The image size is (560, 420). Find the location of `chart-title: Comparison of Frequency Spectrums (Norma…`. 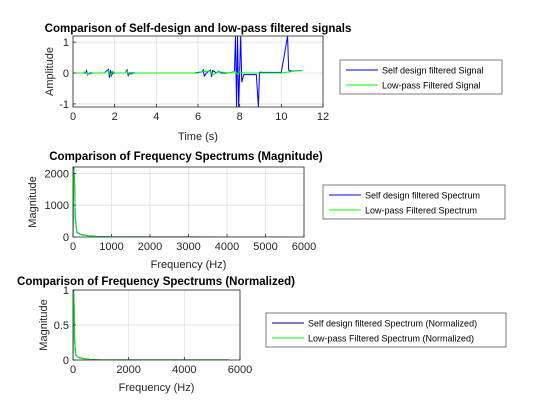

chart-title: Comparison of Frequency Spectrums (Norma… is located at coordinates (156, 282).